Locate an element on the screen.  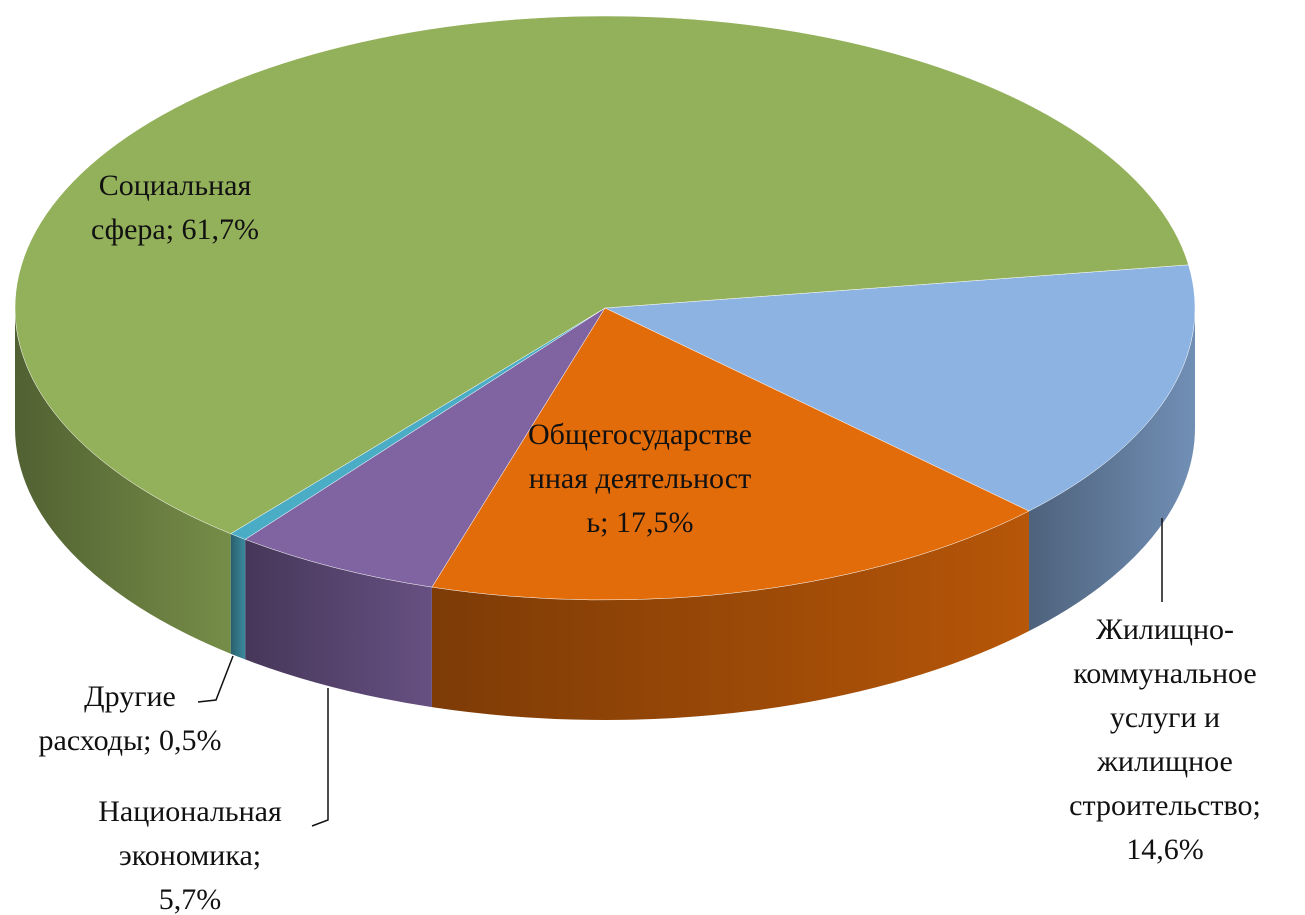
value-label: 0,5% is located at coordinates (190, 740).